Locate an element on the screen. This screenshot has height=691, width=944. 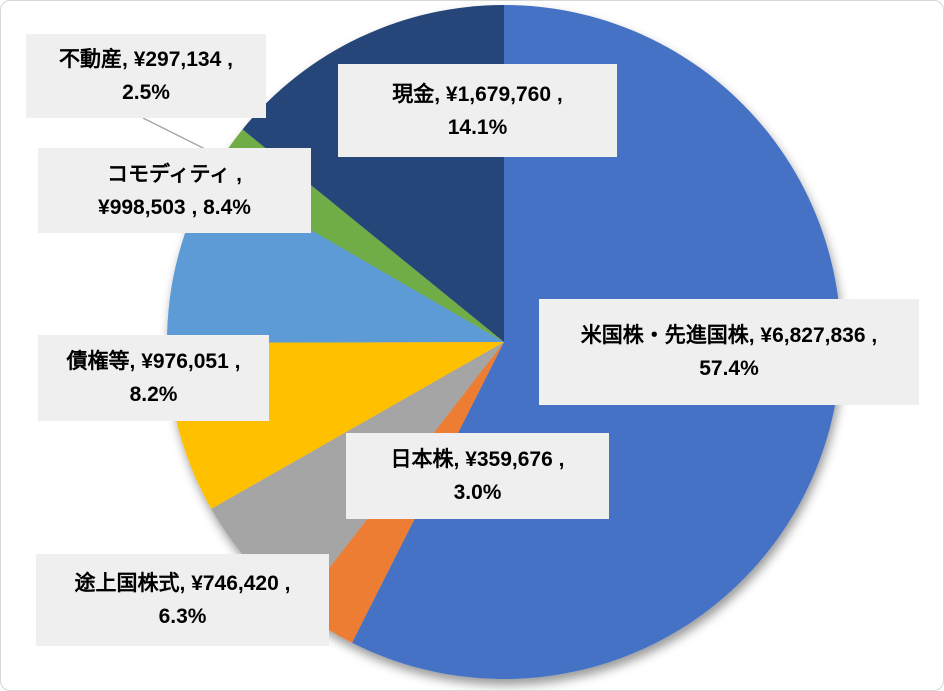
data-label-emerging-stocks: 途上国株式, ¥746,420 , 6.3% is located at coordinates (182, 600).